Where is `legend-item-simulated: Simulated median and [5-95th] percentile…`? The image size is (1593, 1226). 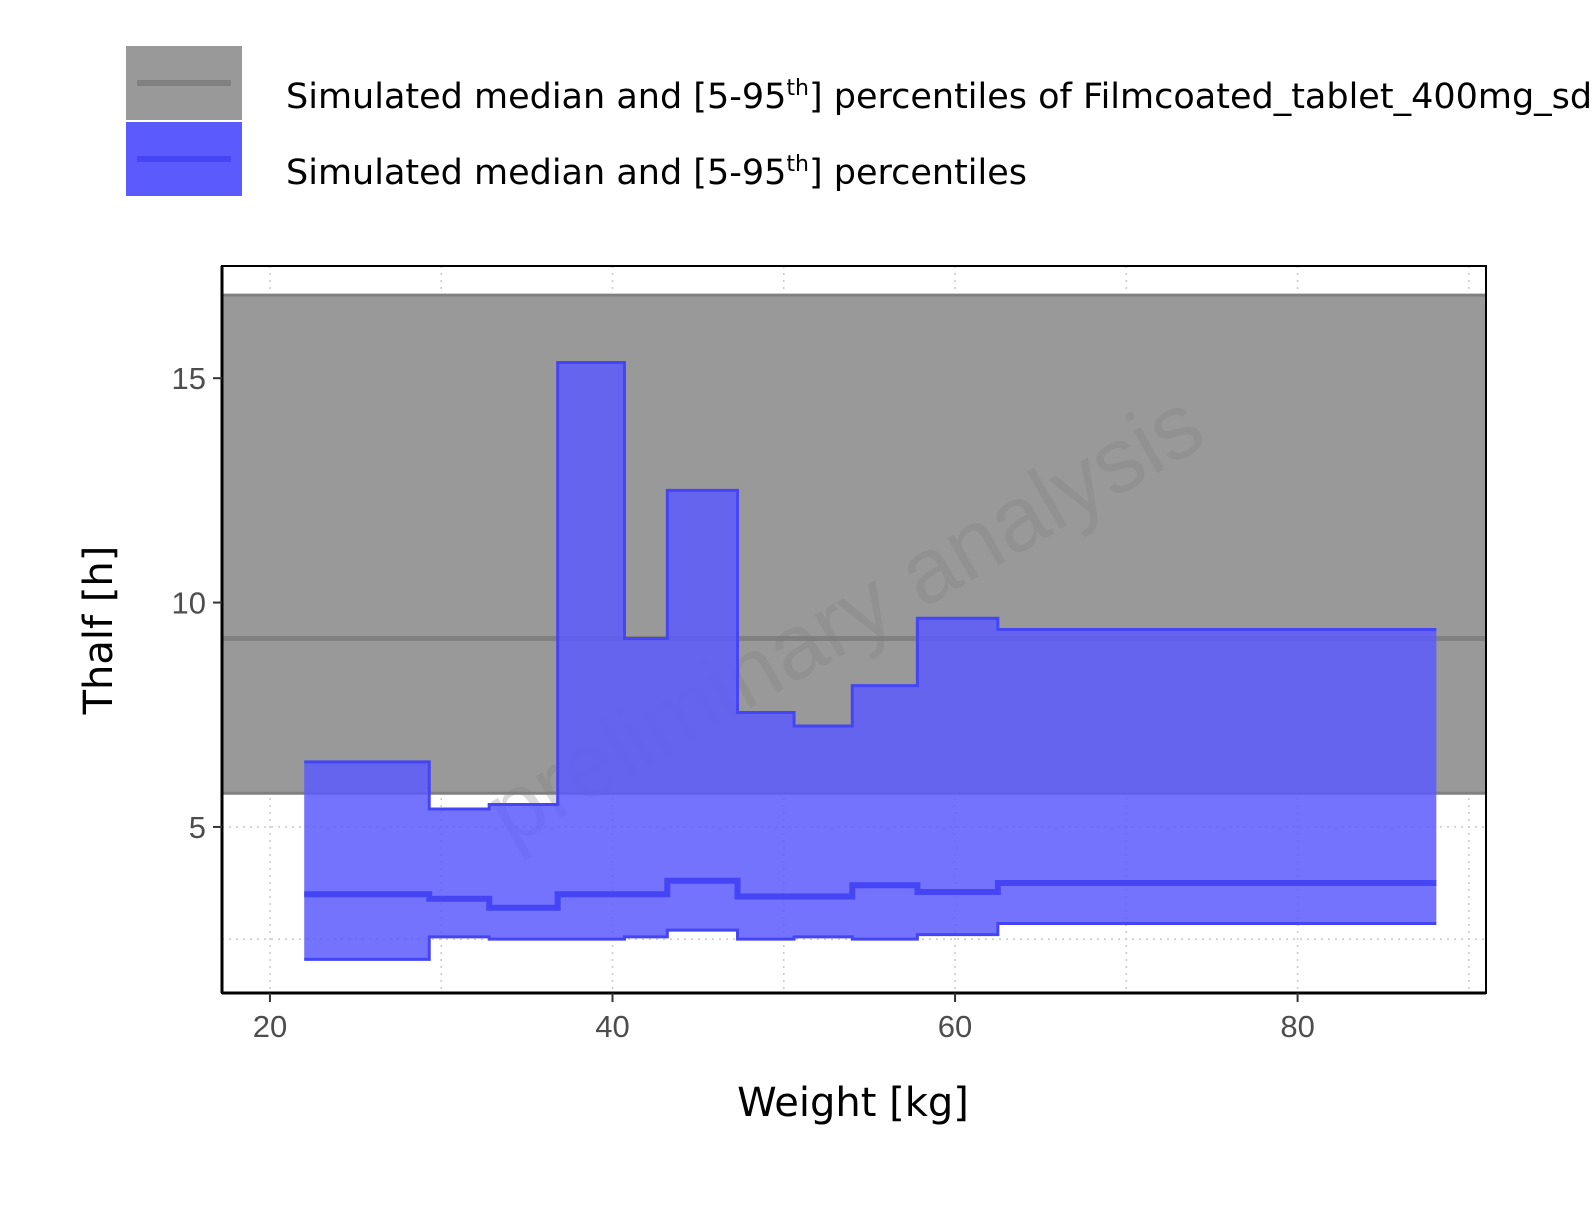 legend-item-simulated: Simulated median and [5-95th] percentile… is located at coordinates (576, 159).